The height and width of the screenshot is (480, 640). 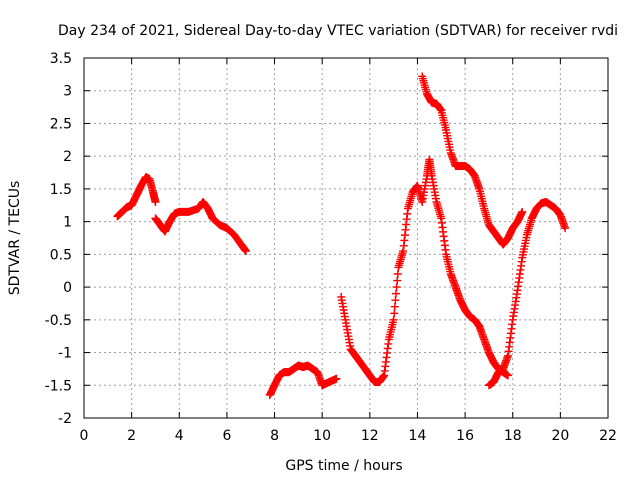 I want to click on x-tick-label: 4, so click(x=179, y=436).